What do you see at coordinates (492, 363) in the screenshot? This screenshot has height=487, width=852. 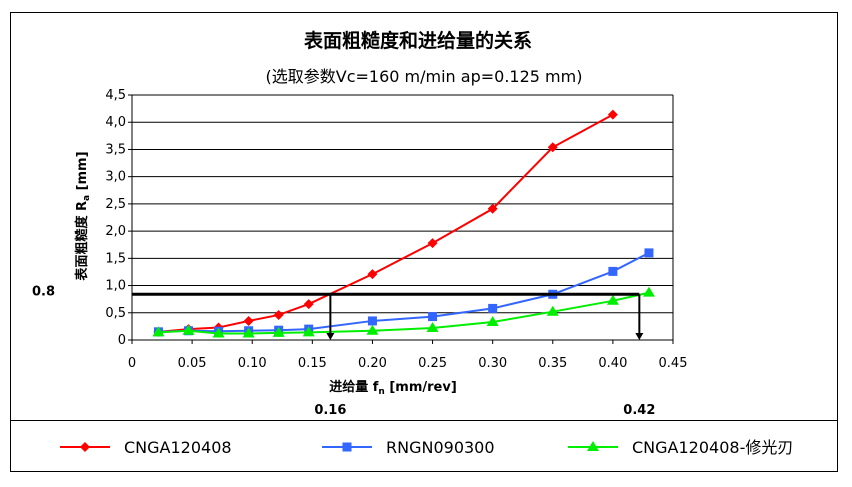 I see `x-tick-label: 0.30` at bounding box center [492, 363].